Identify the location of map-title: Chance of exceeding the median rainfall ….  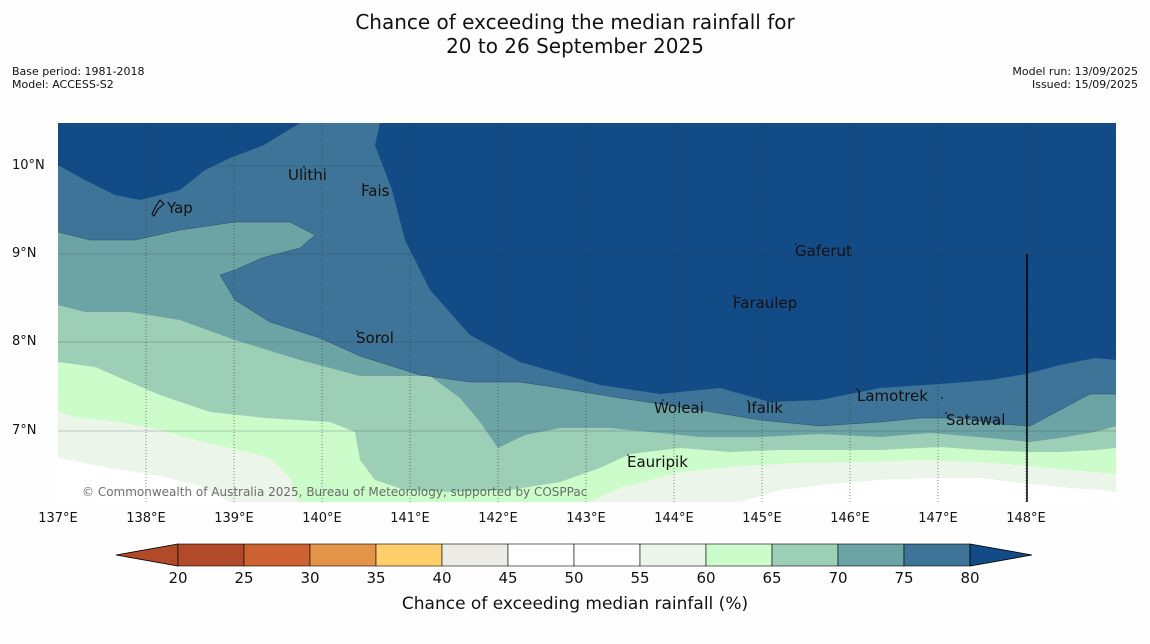
(575, 34).